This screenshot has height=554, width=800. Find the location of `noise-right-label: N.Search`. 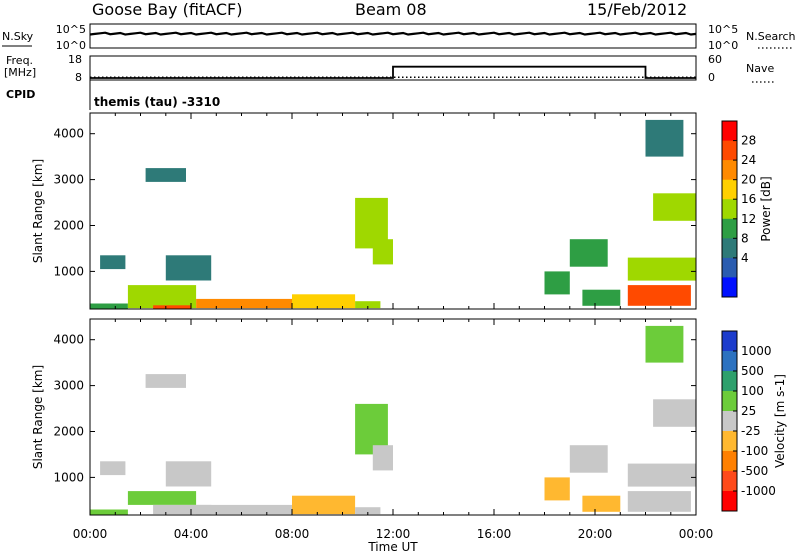

noise-right-label: N.Search is located at coordinates (771, 36).